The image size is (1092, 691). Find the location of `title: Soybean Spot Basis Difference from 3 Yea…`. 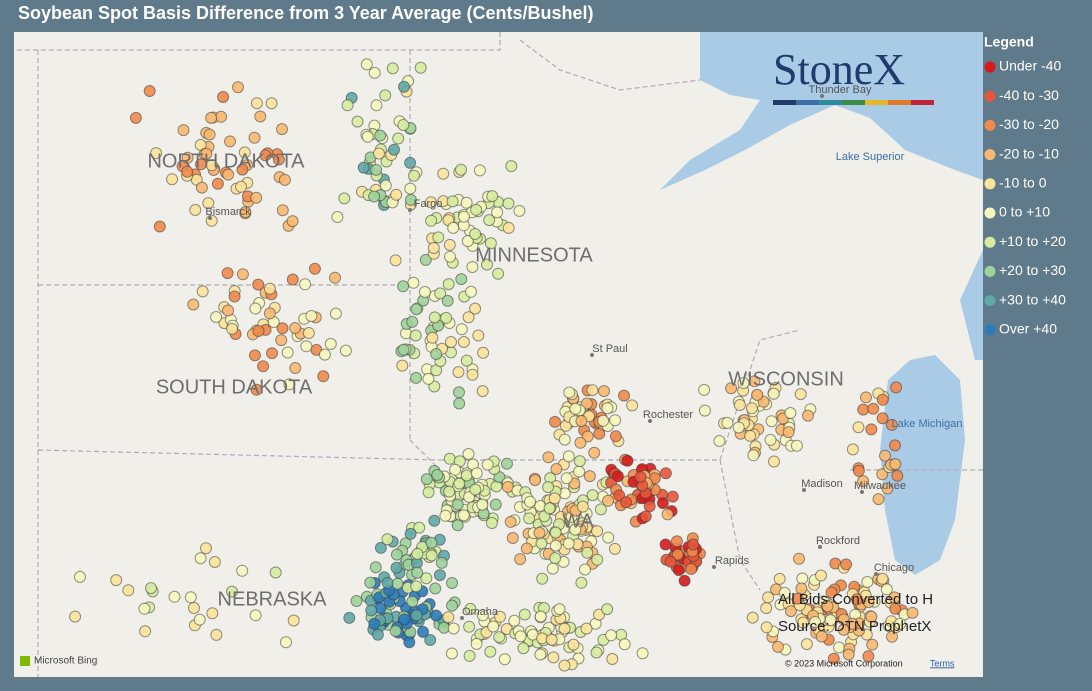

title: Soybean Spot Basis Difference from 3 Yea… is located at coordinates (306, 13).